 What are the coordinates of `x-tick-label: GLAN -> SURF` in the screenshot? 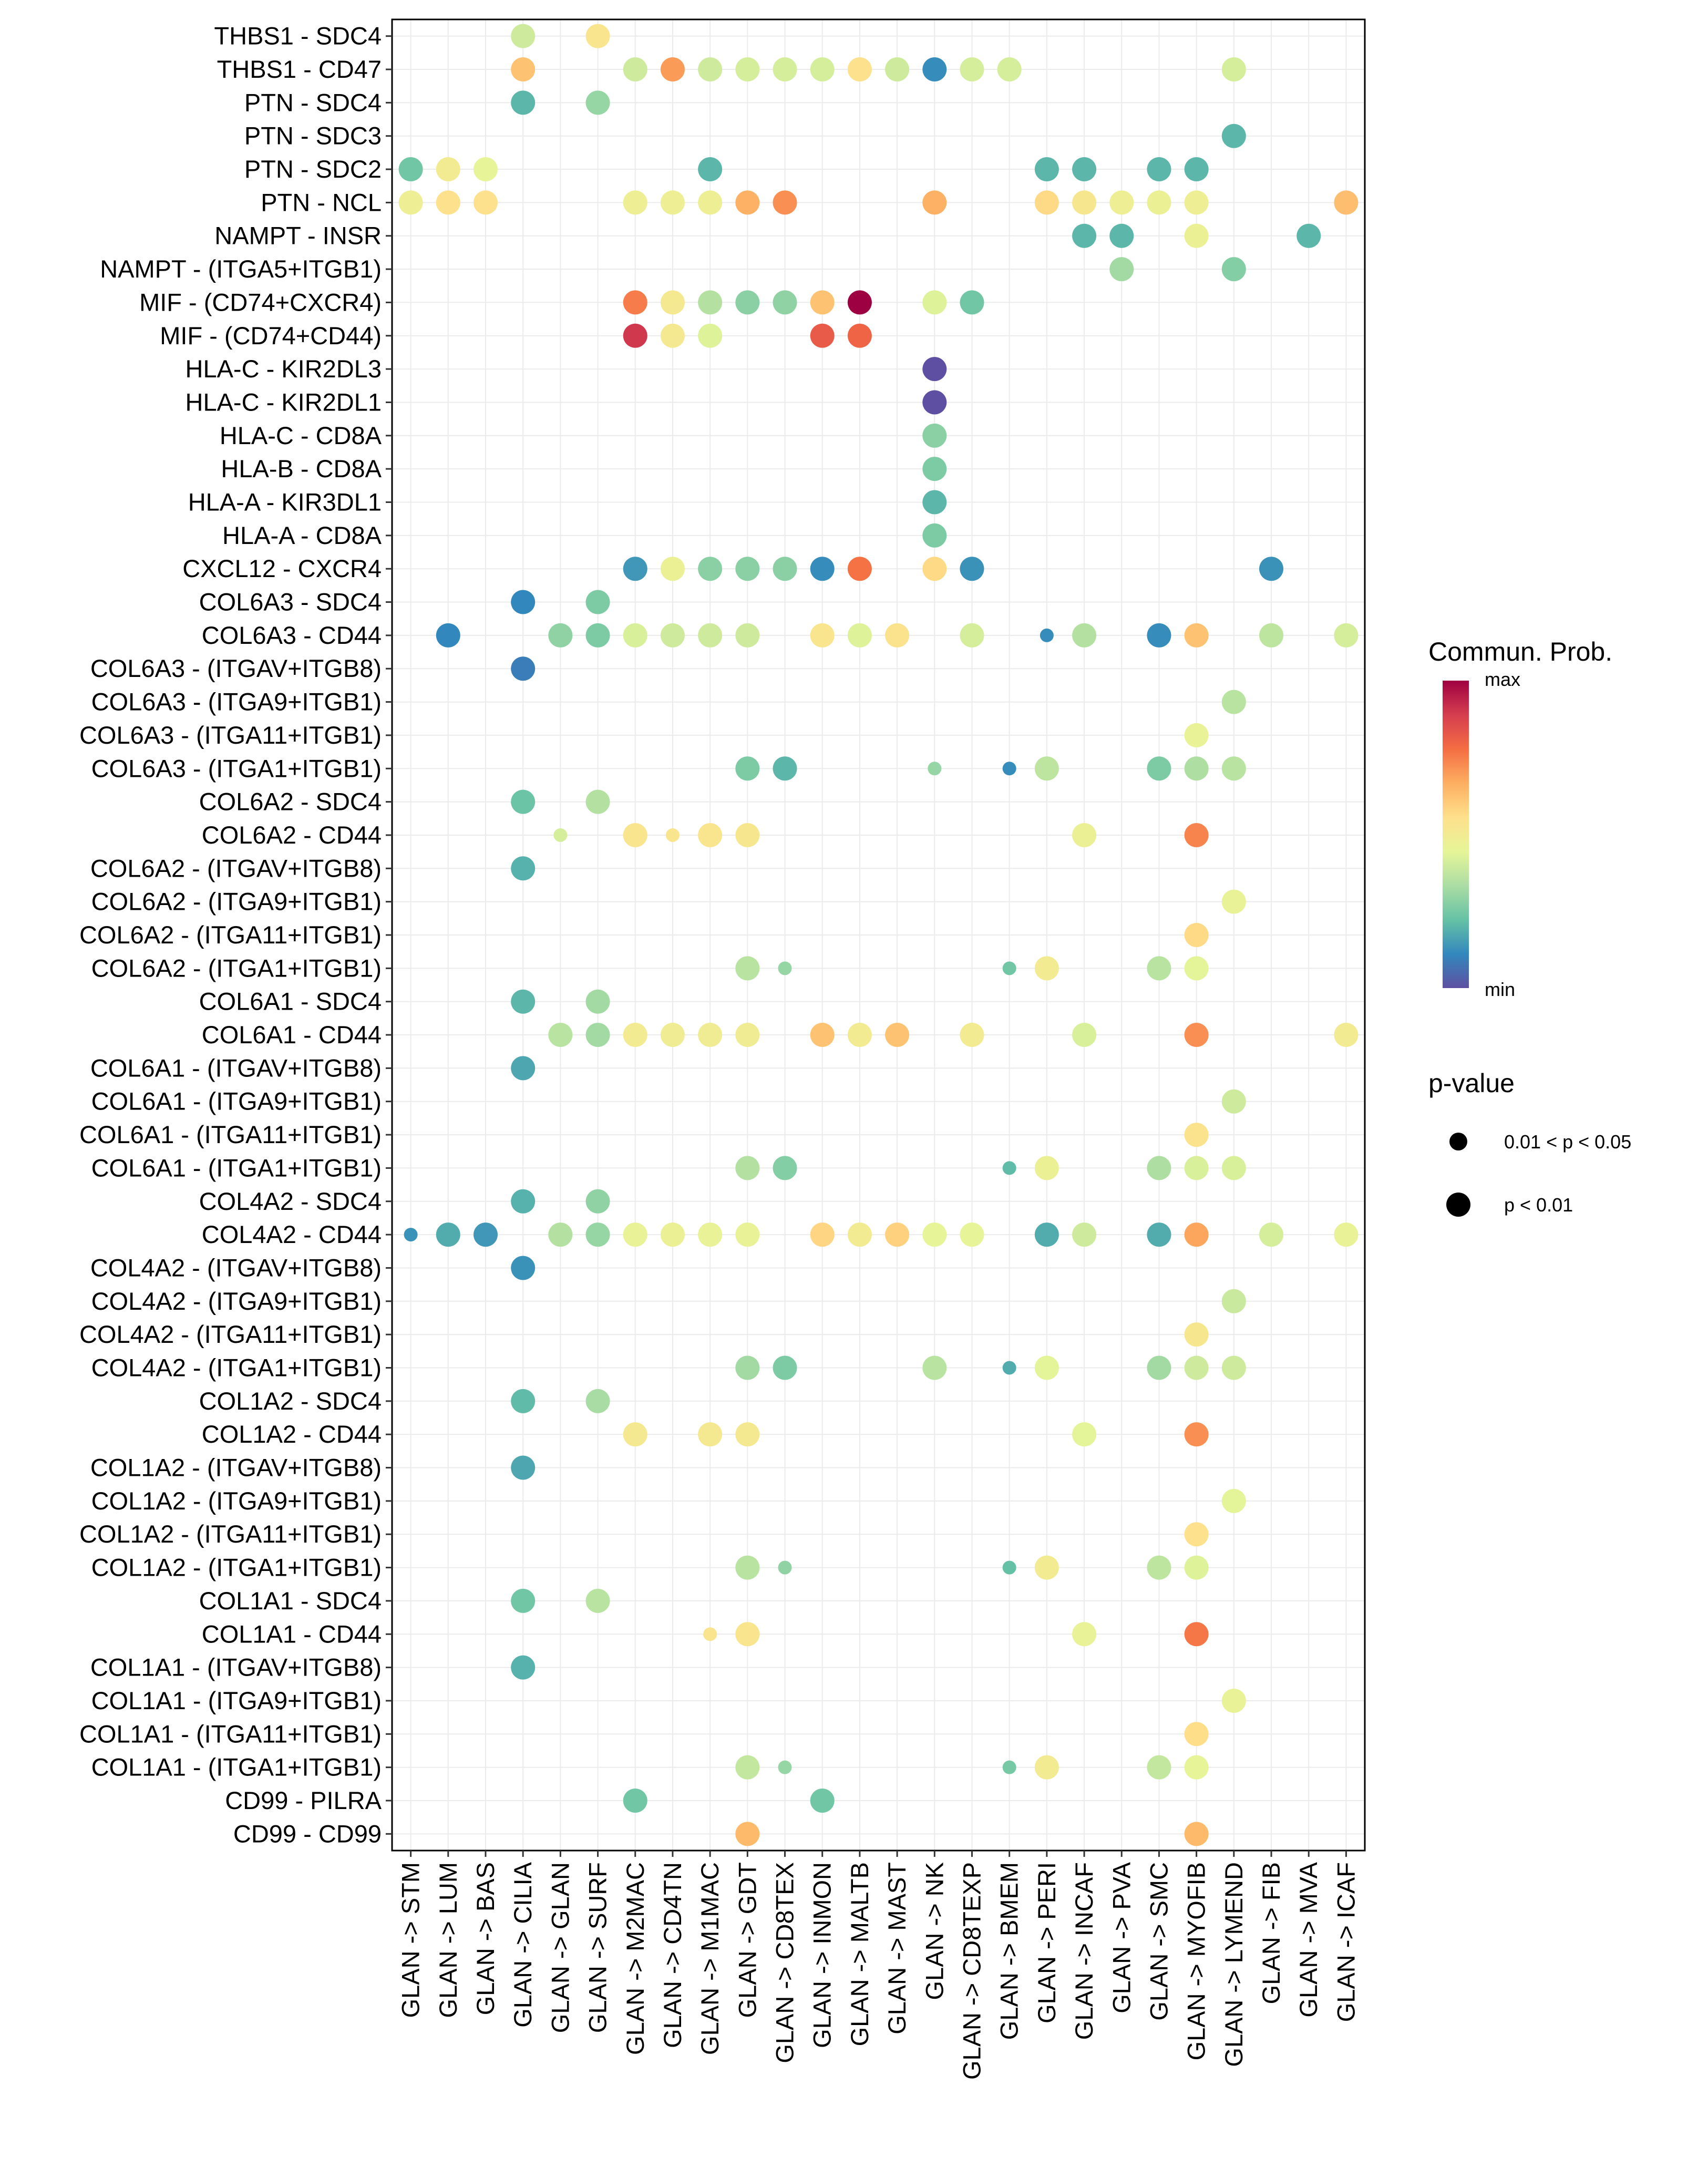 It's located at (598, 1947).